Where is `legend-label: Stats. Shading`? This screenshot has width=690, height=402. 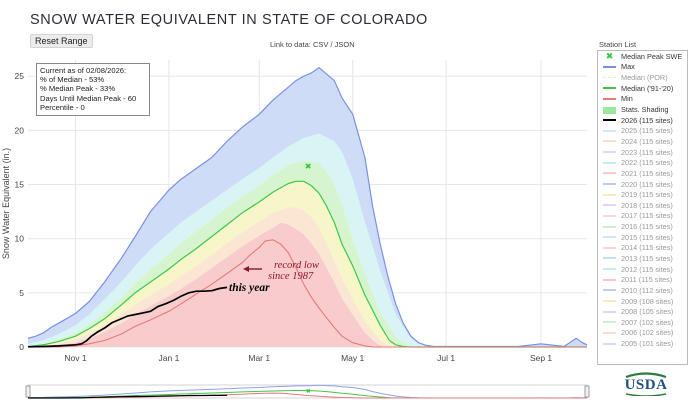
legend-label: Stats. Shading is located at coordinates (645, 110).